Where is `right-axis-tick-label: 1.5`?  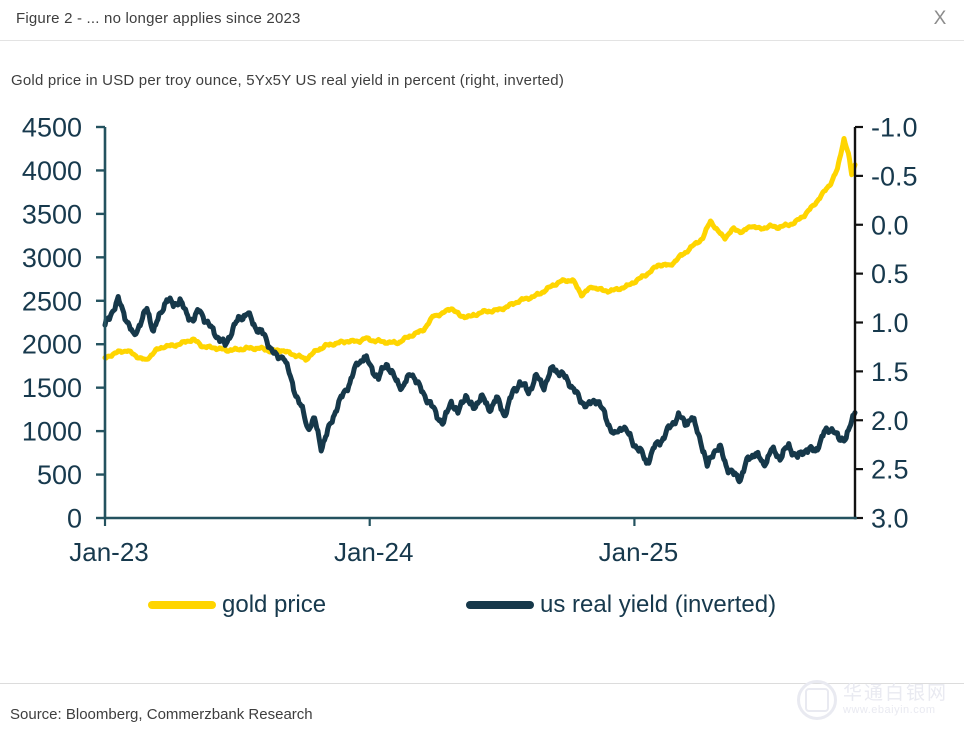
right-axis-tick-label: 1.5 is located at coordinates (890, 372).